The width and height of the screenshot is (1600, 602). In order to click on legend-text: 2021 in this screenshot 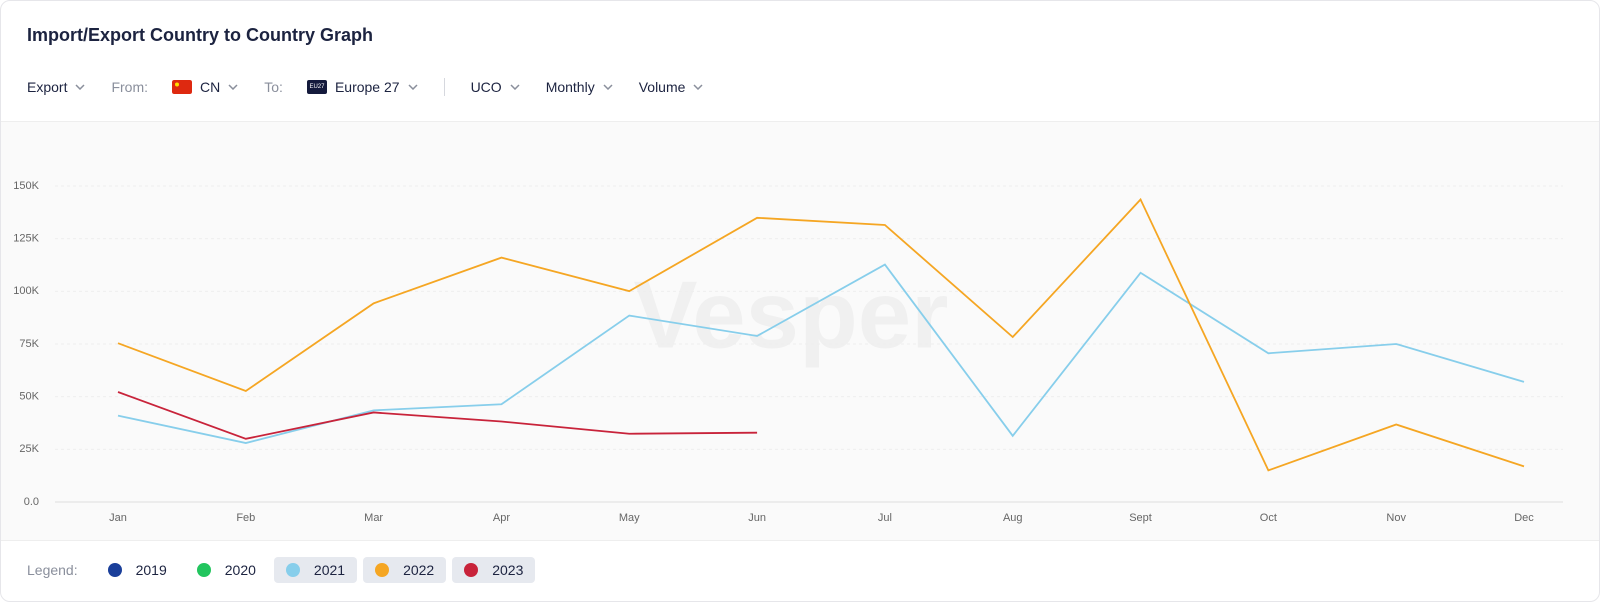, I will do `click(329, 570)`.